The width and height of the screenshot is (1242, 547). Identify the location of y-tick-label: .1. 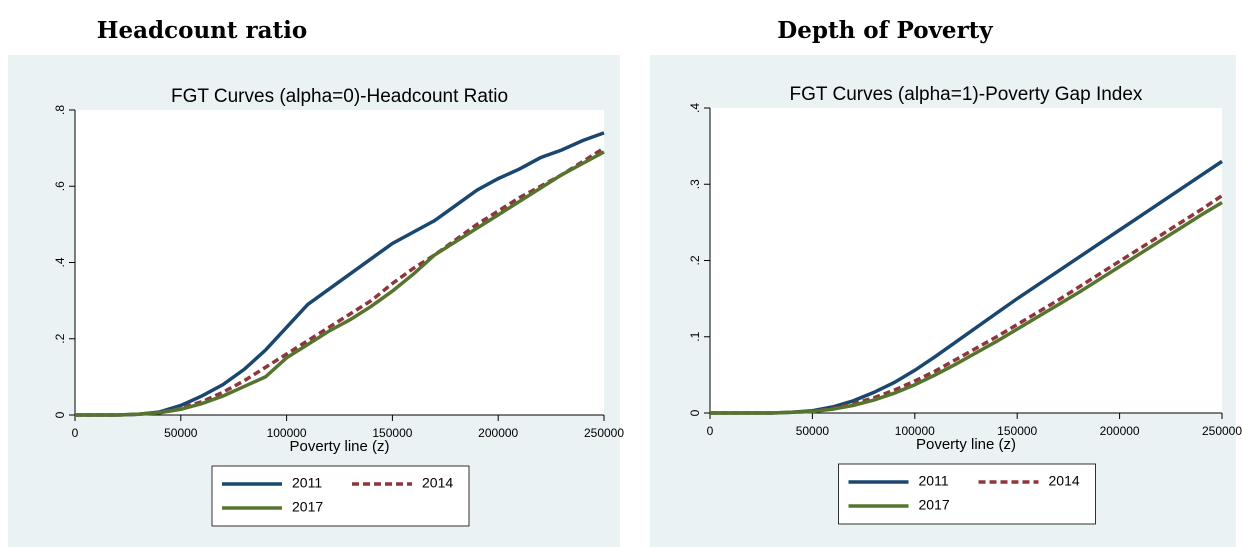
(695, 336).